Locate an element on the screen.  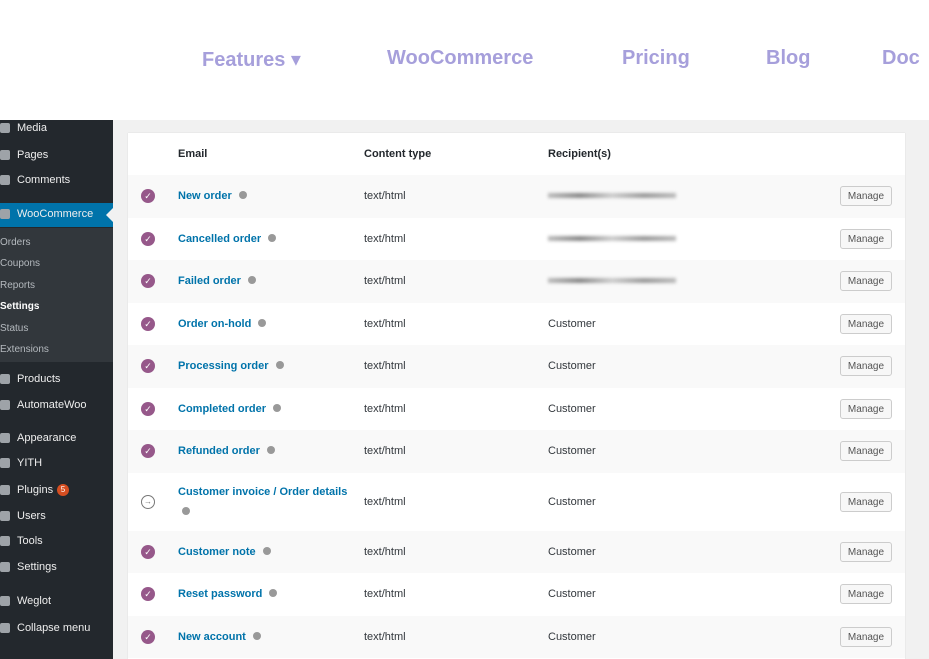
admin-sidebar is located at coordinates (56, 389).